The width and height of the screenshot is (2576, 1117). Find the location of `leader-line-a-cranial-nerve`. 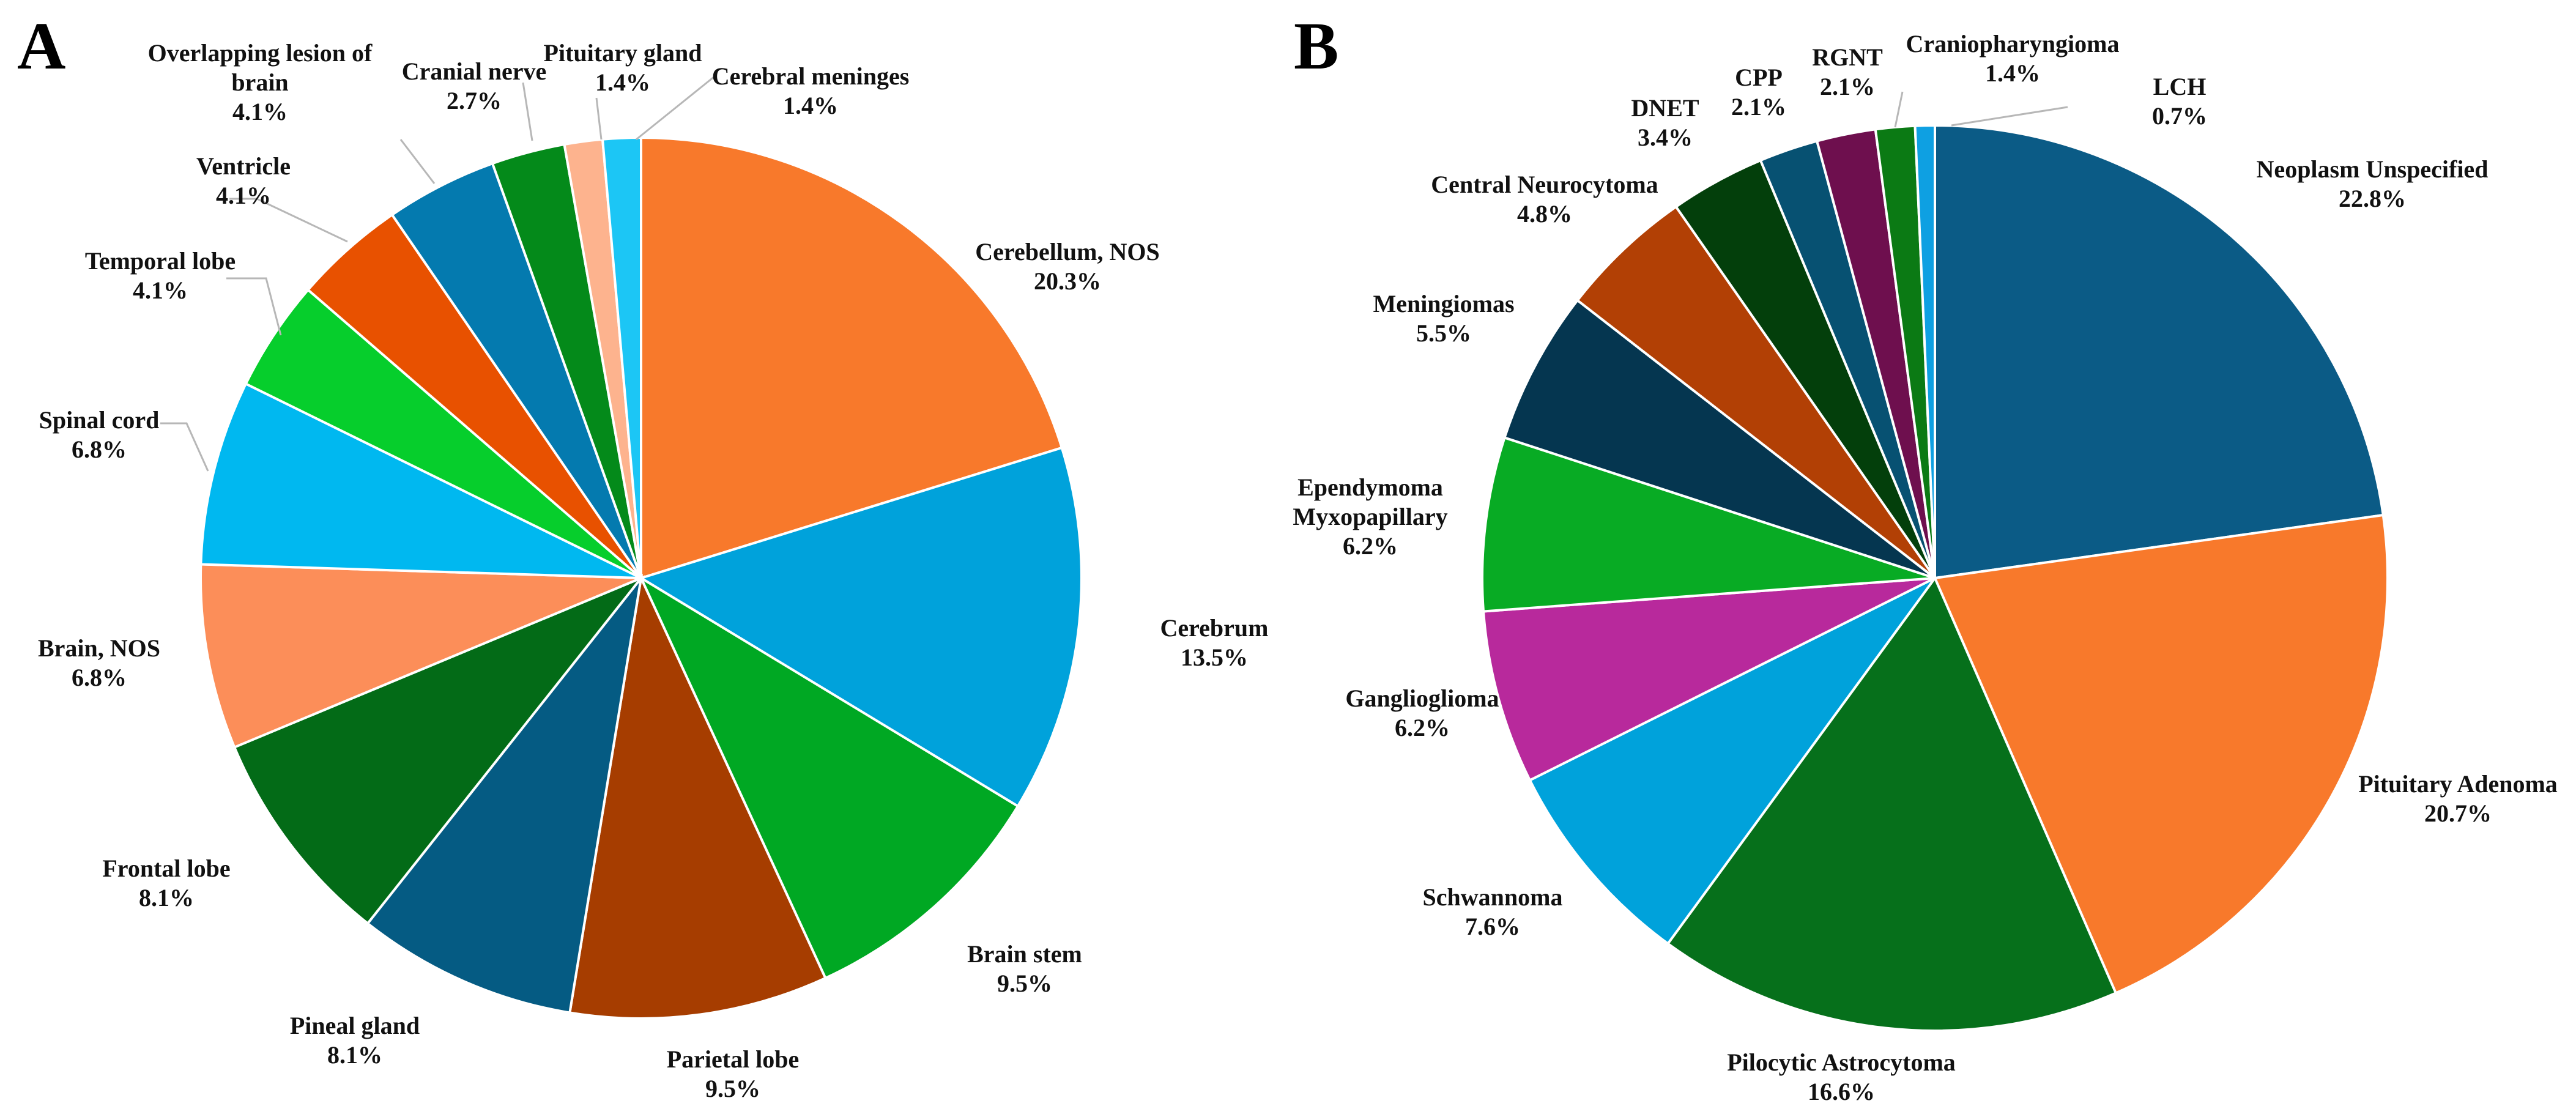

leader-line-a-cranial-nerve is located at coordinates (527, 111).